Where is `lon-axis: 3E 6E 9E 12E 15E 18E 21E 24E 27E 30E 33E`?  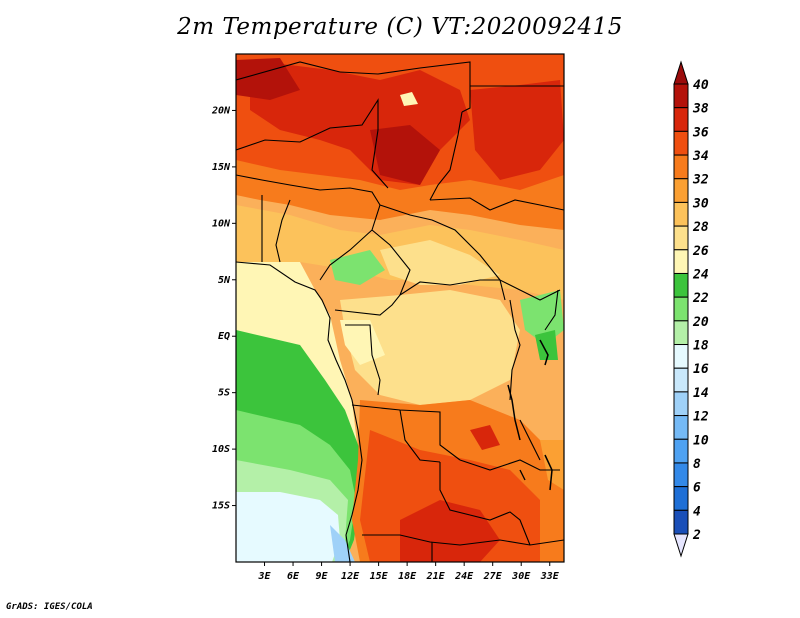
lon-axis: 3E 6E 9E 12E 15E 18E 21E 24E 27E 30E 33E is located at coordinates (408, 572).